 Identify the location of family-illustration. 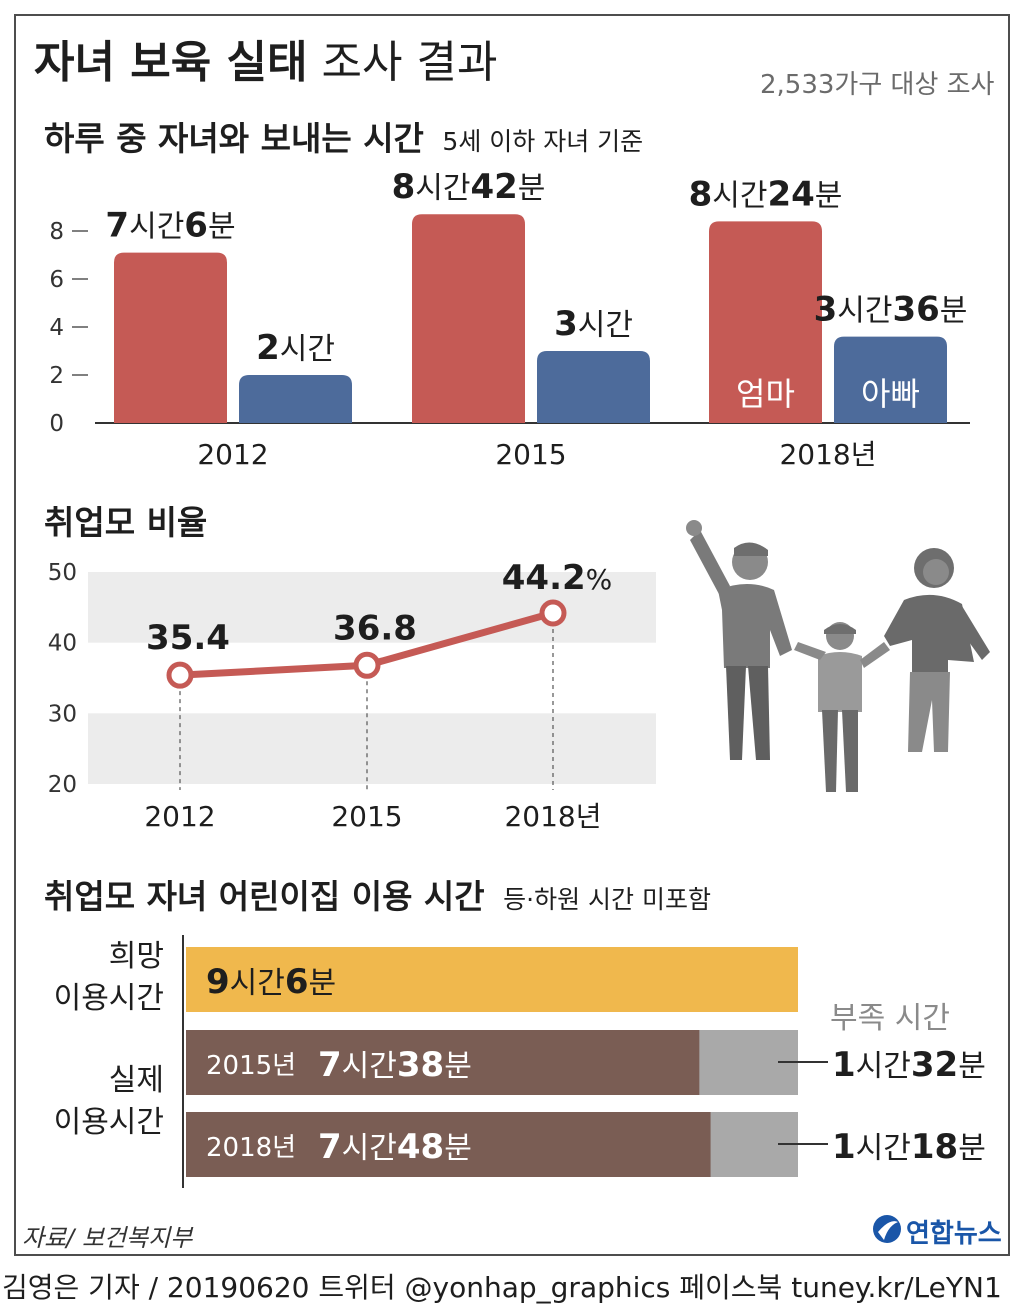
(838, 656).